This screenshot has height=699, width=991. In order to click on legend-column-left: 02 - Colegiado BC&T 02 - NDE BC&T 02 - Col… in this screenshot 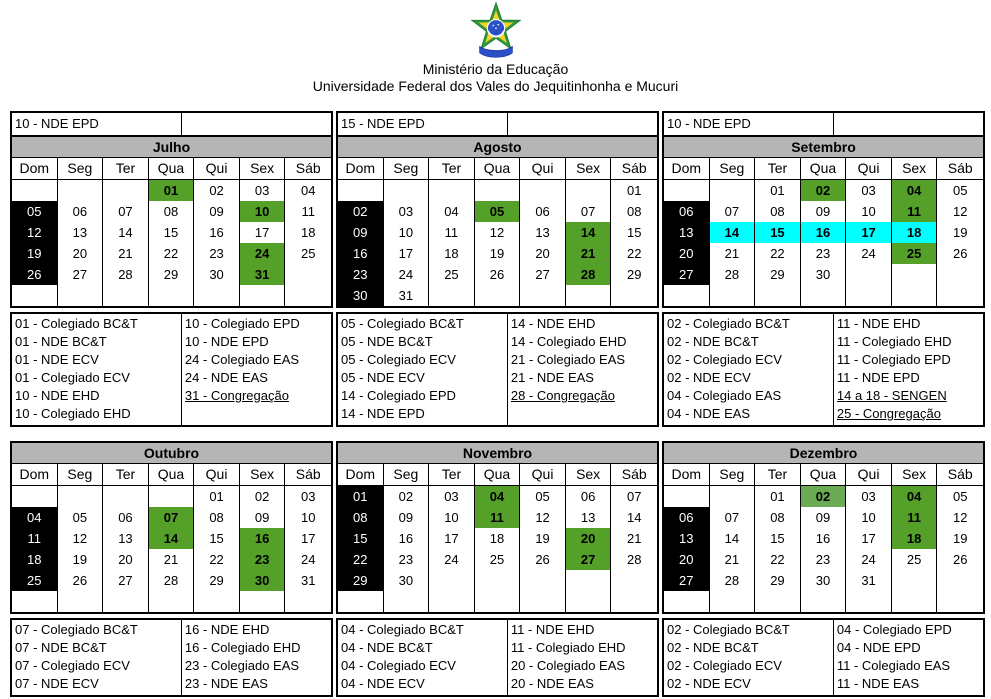, I will do `click(749, 657)`.